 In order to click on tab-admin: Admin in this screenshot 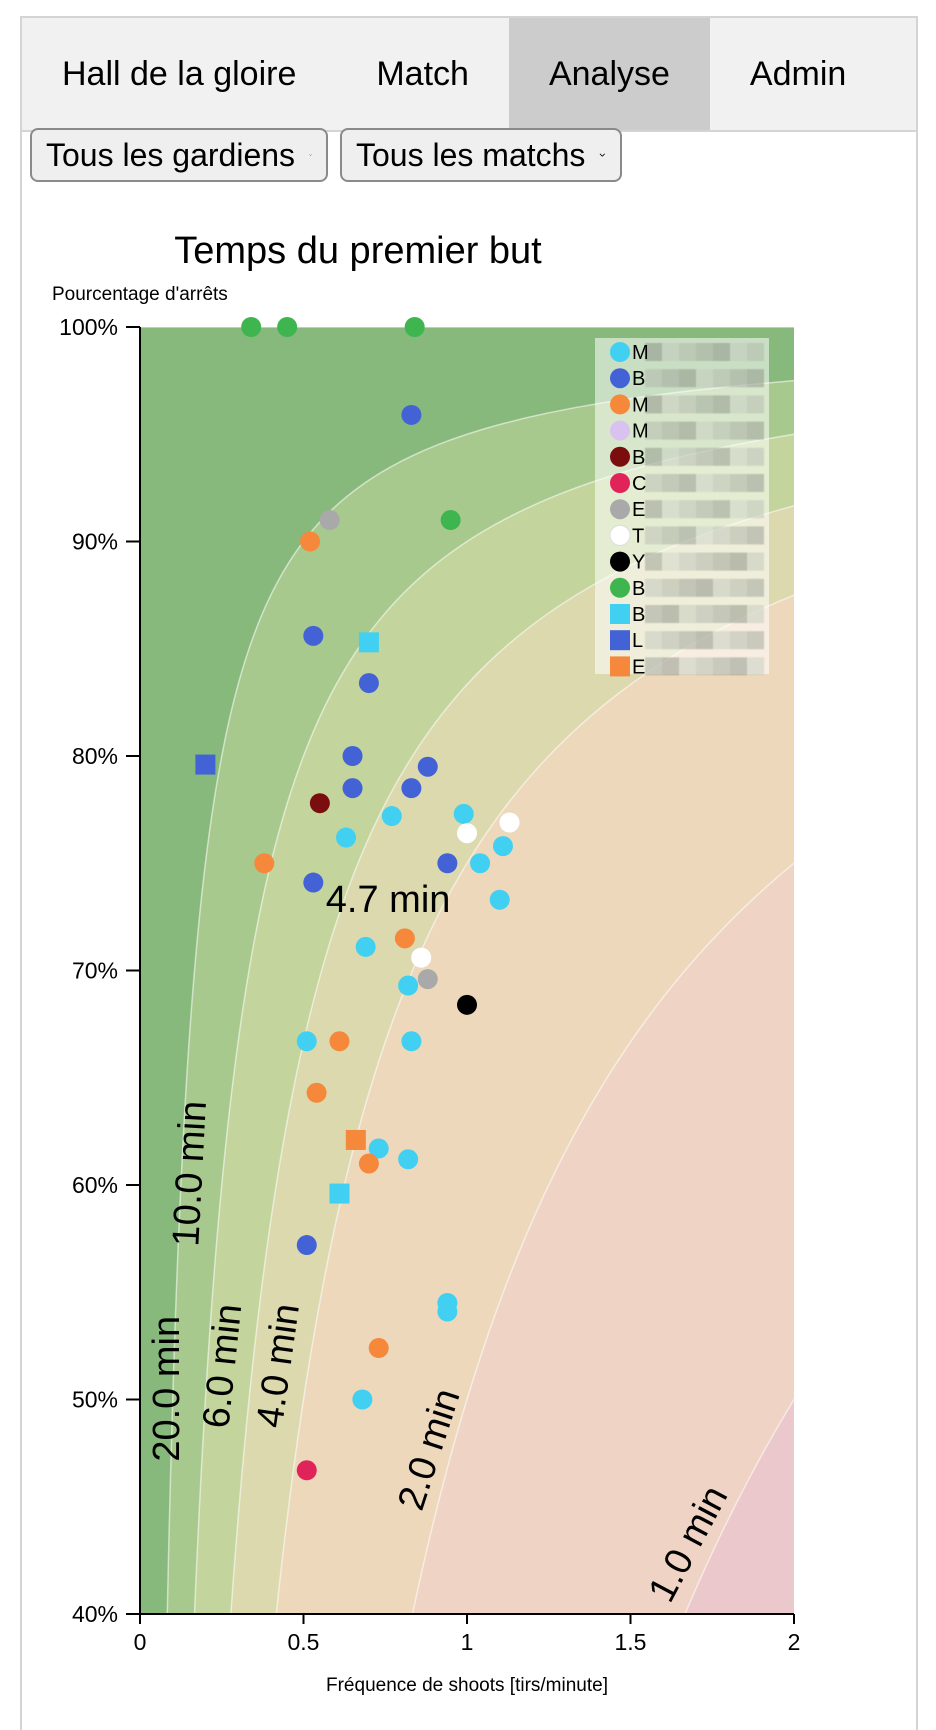, I will do `click(798, 74)`.